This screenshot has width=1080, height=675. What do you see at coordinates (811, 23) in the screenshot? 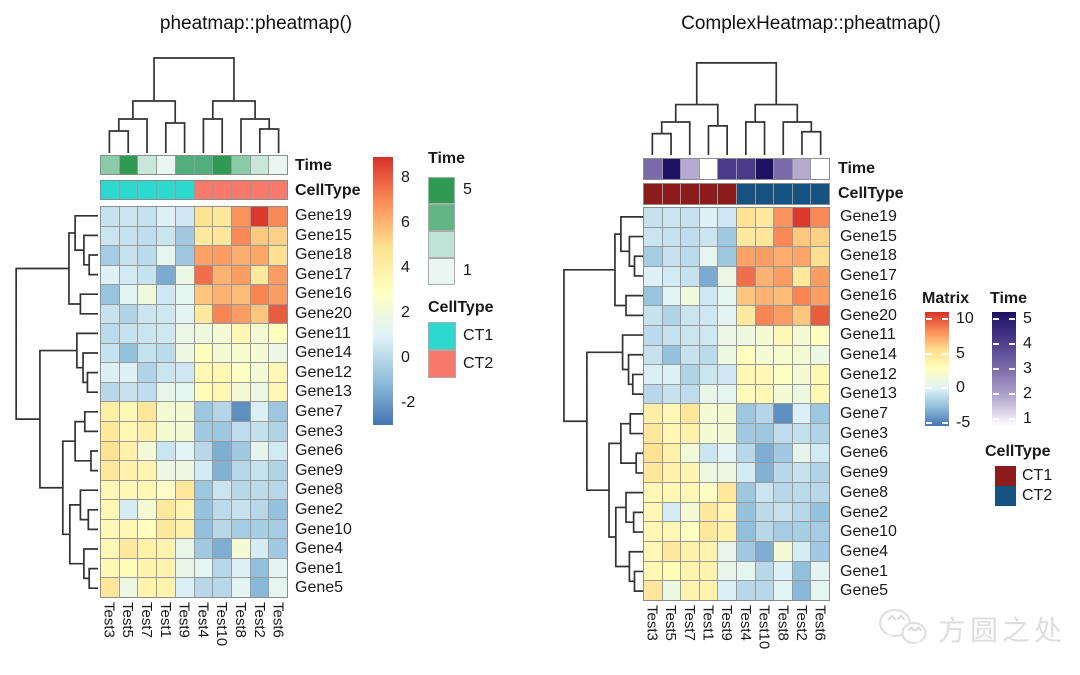
I see `right-panel-title: ComplexHeatmap::pheatmap()` at bounding box center [811, 23].